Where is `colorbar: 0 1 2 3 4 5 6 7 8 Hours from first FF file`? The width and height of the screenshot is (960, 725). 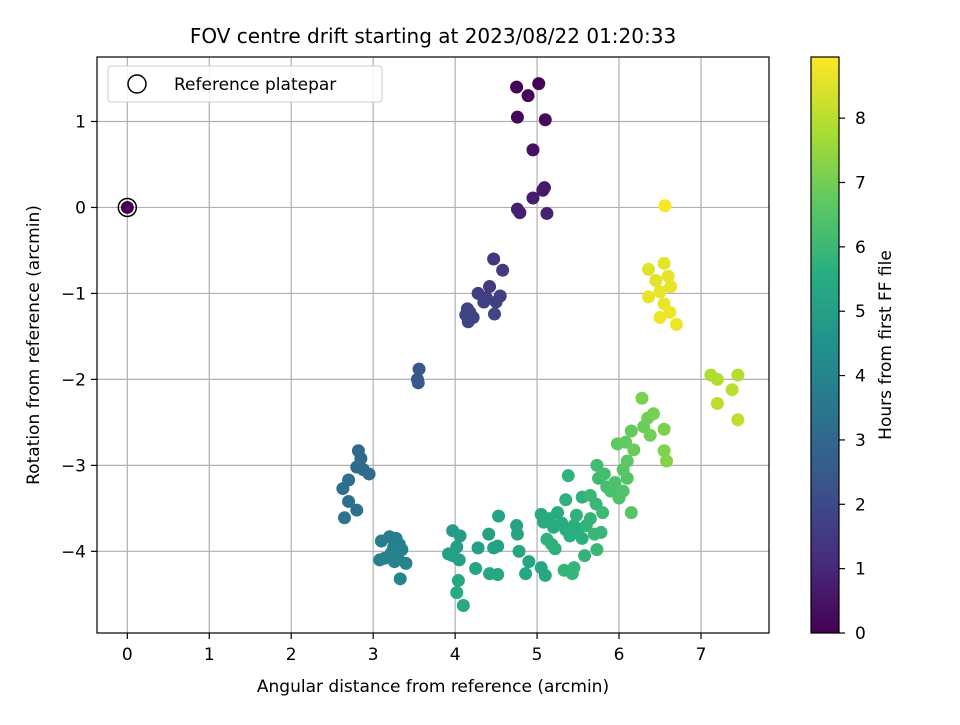
colorbar: 0 1 2 3 4 5 6 7 8 Hours from first FF file is located at coordinates (853, 350).